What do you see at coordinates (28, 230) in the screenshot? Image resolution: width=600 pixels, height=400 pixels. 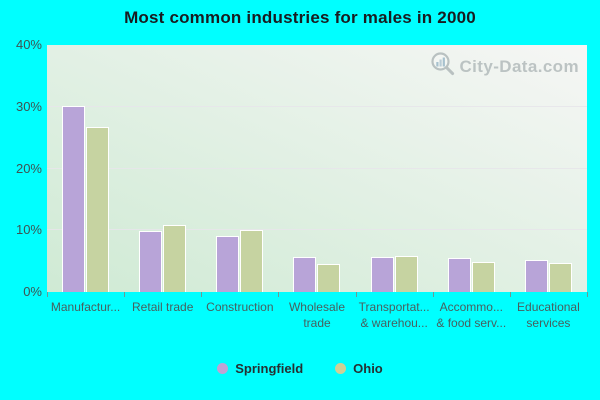 I see `y-tick-label: 10%` at bounding box center [28, 230].